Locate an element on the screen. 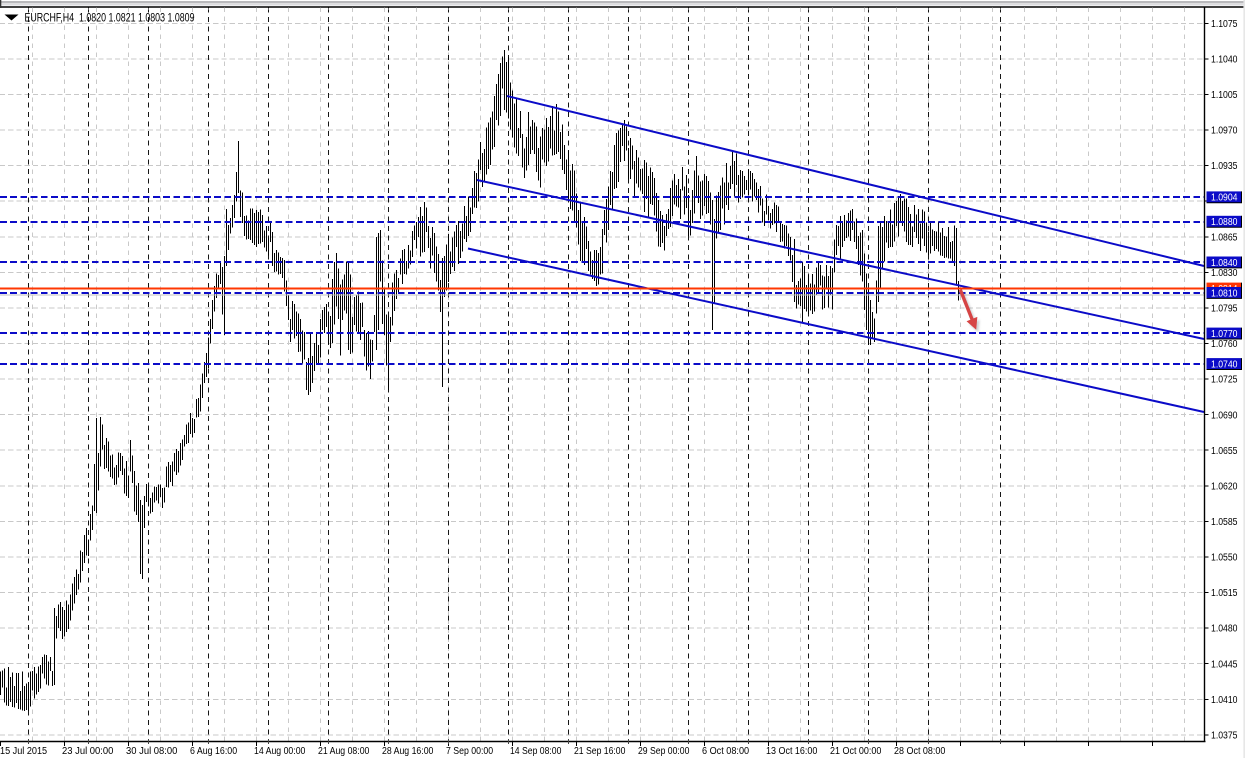 The width and height of the screenshot is (1245, 758). svg-text: 7 Sep 00:00 is located at coordinates (469, 751).